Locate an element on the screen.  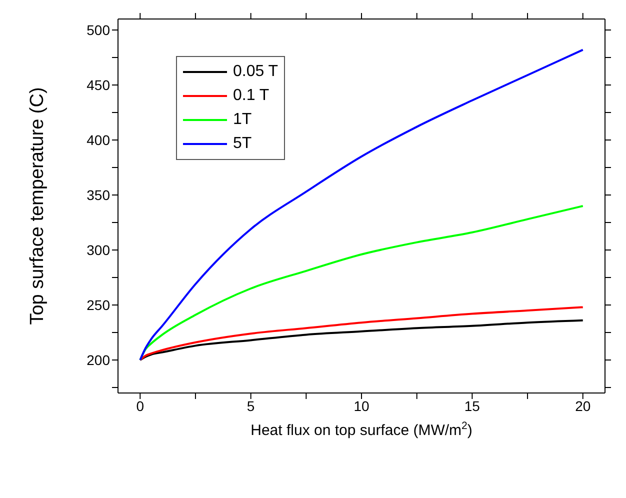
x-tick-label: 20 is located at coordinates (583, 406).